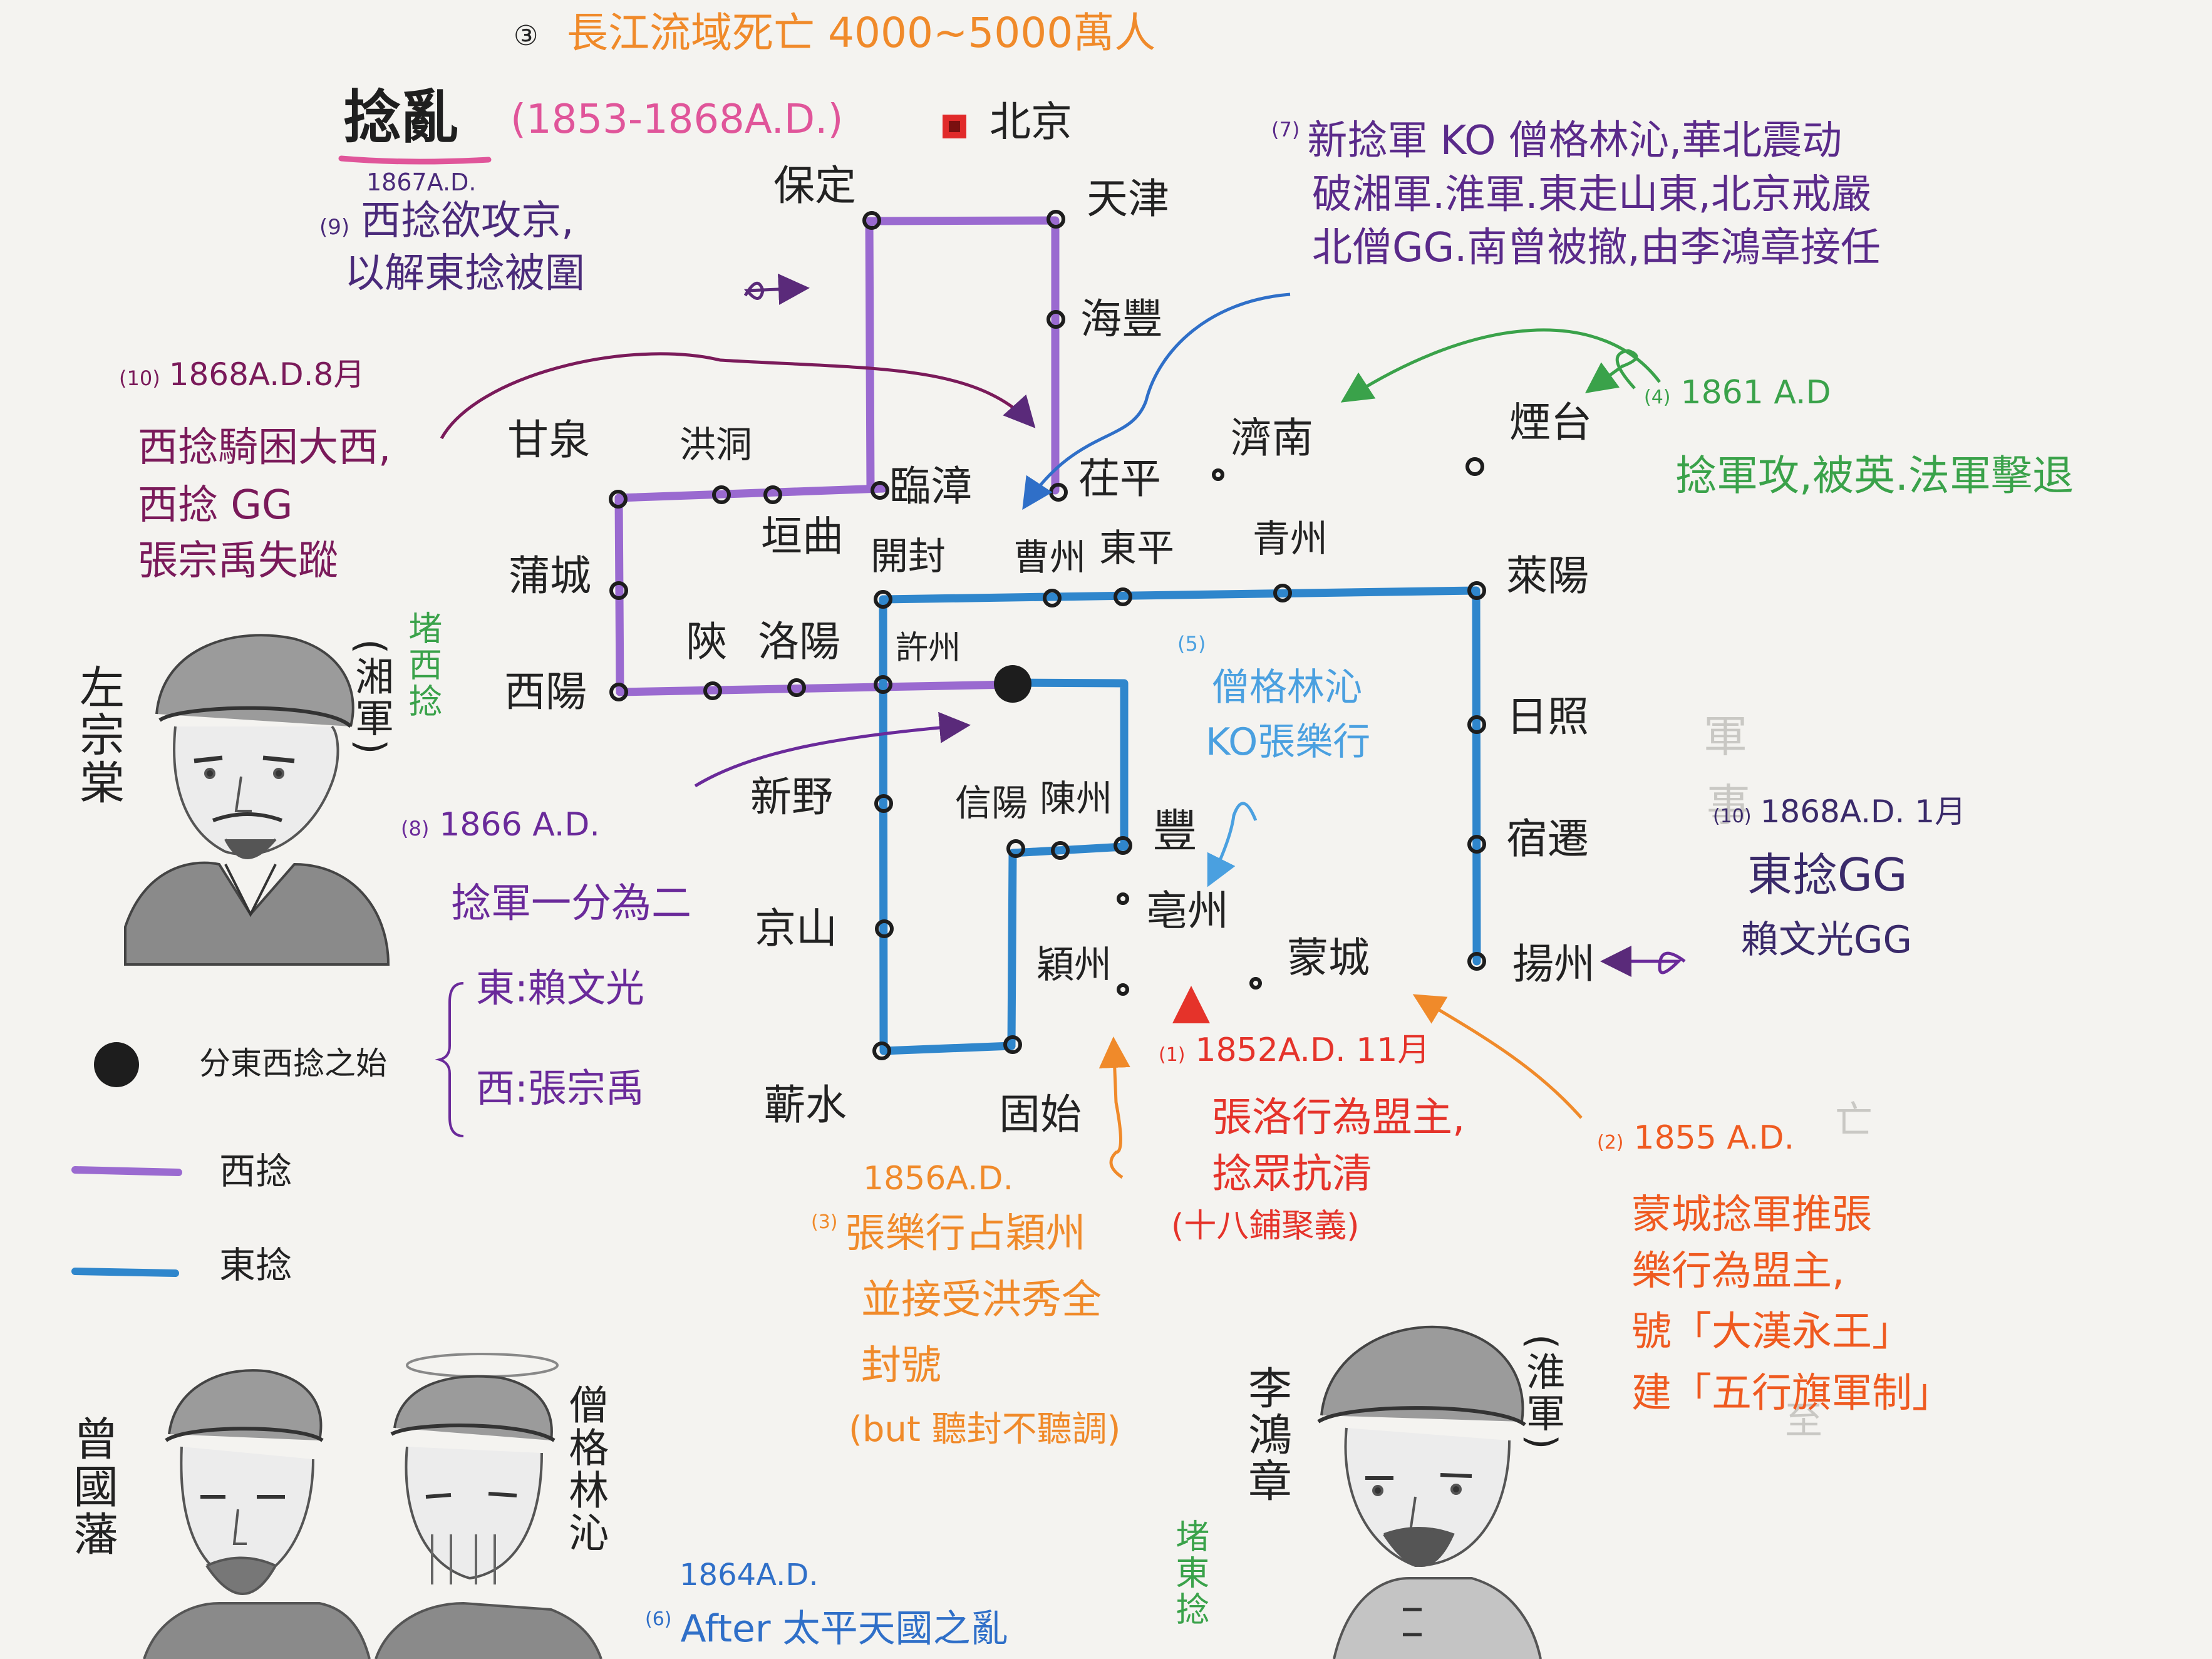  Describe the element at coordinates (1828, 875) in the screenshot. I see `note-10b-line1: 東捻GG` at that location.